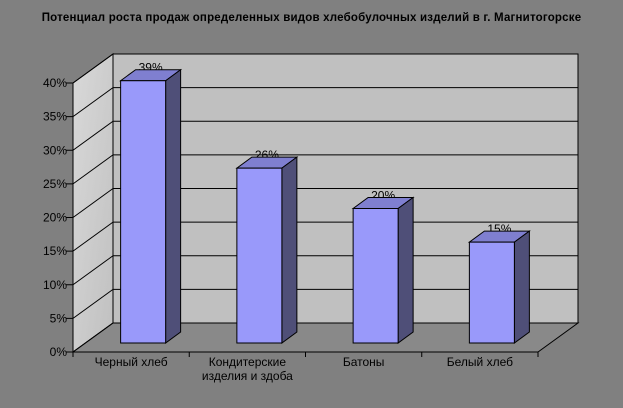 This screenshot has height=408, width=623. What do you see at coordinates (55, 150) in the screenshot?
I see `y-tick-label: 30%` at bounding box center [55, 150].